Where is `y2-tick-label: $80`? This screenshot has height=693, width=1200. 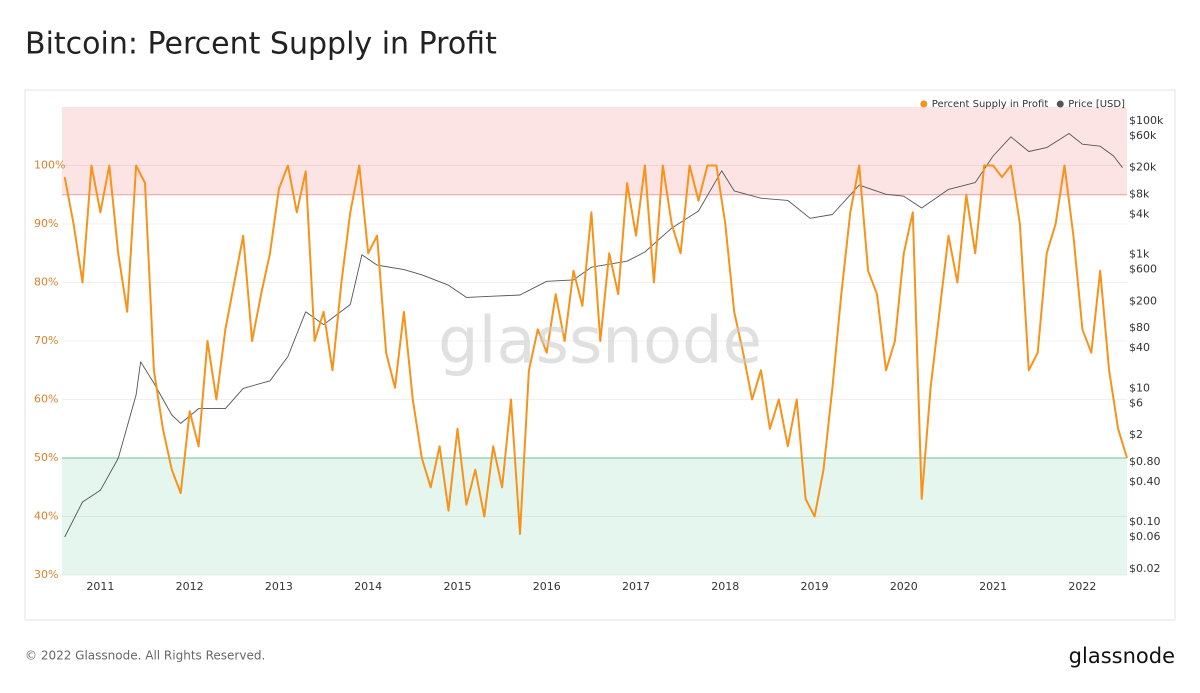
y2-tick-label: $80 is located at coordinates (1139, 327).